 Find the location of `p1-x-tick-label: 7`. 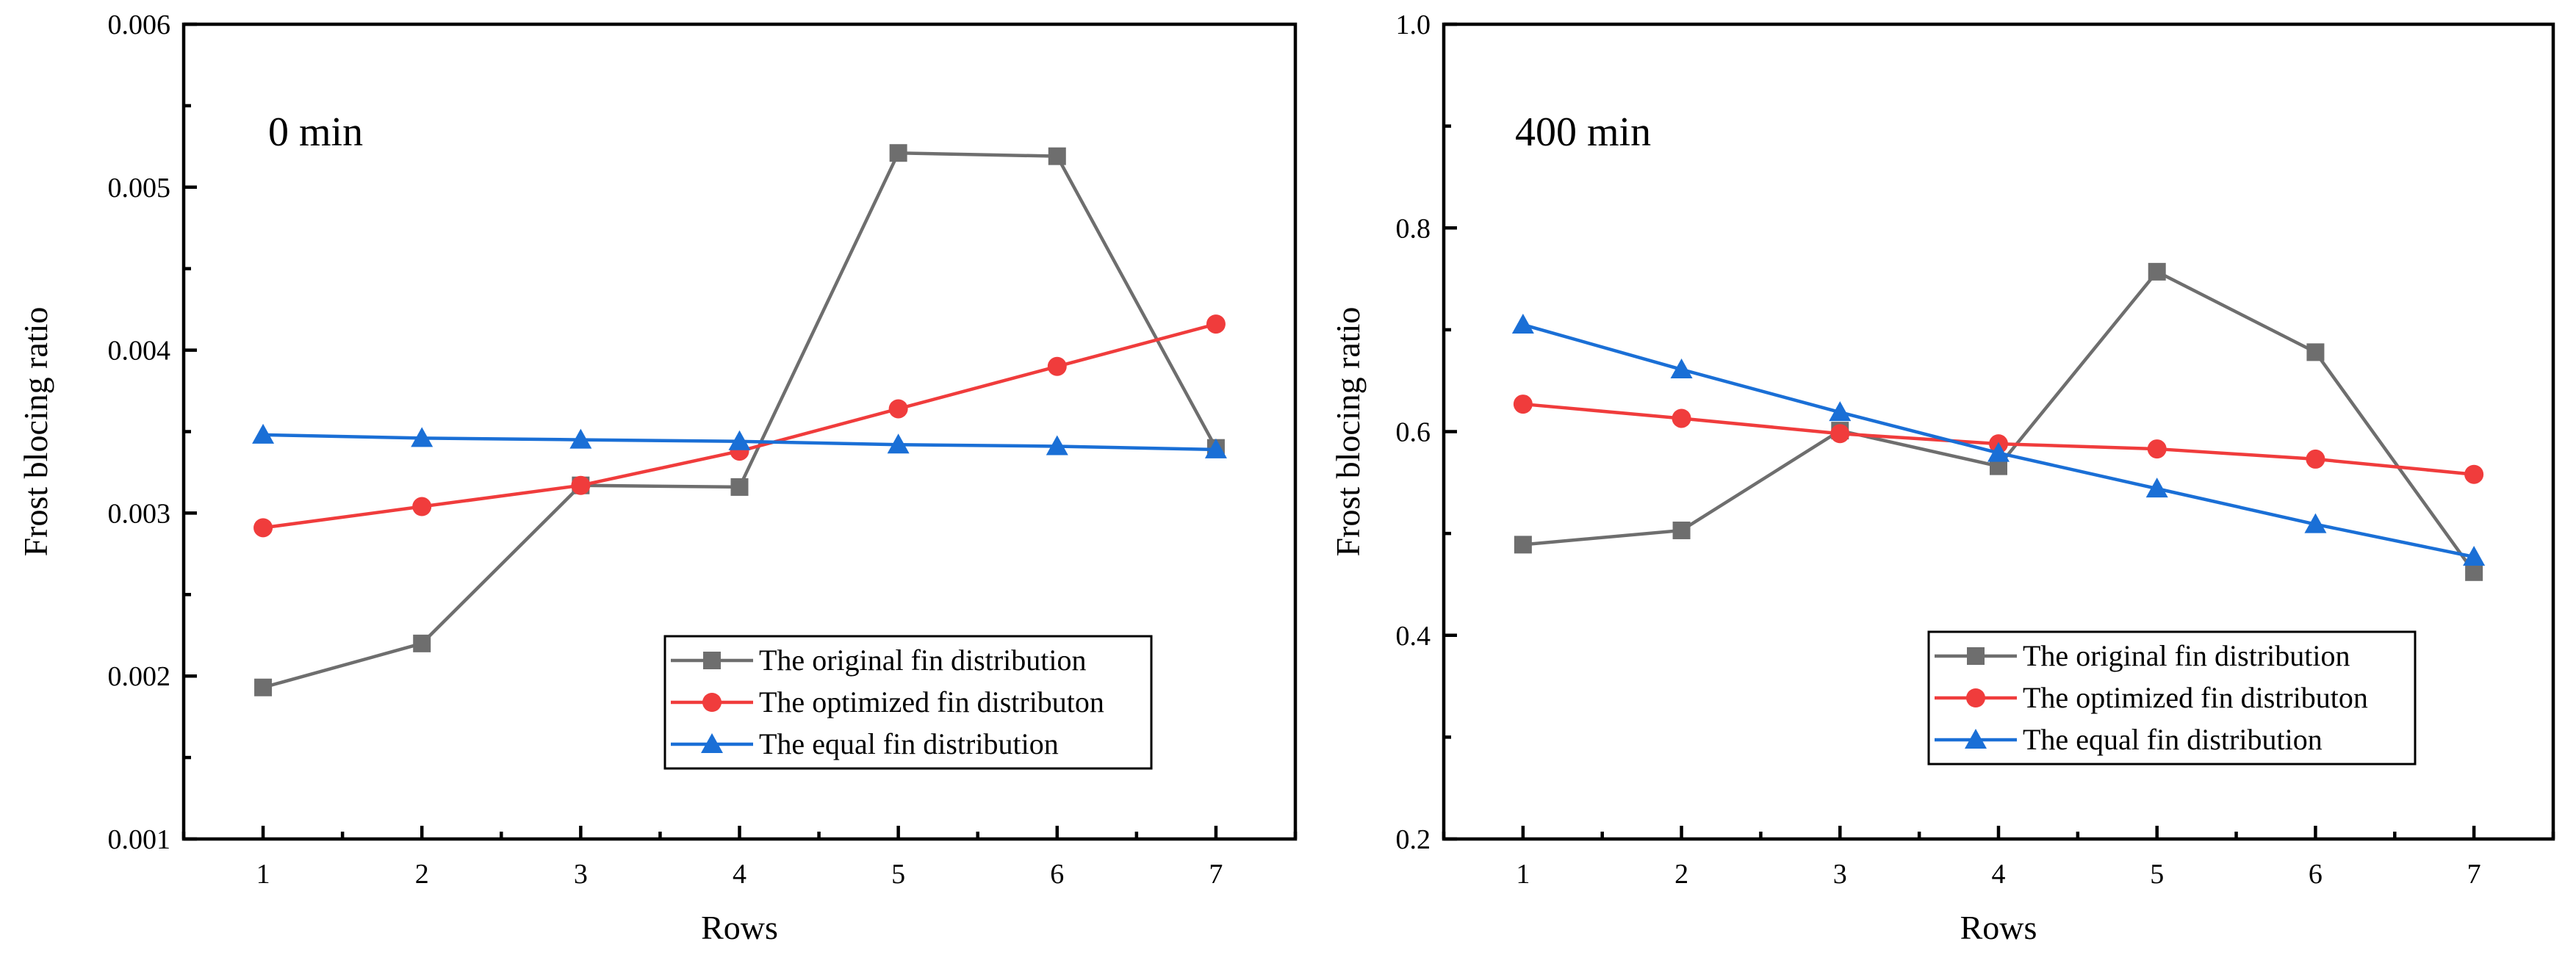

p1-x-tick-label: 7 is located at coordinates (2474, 874).